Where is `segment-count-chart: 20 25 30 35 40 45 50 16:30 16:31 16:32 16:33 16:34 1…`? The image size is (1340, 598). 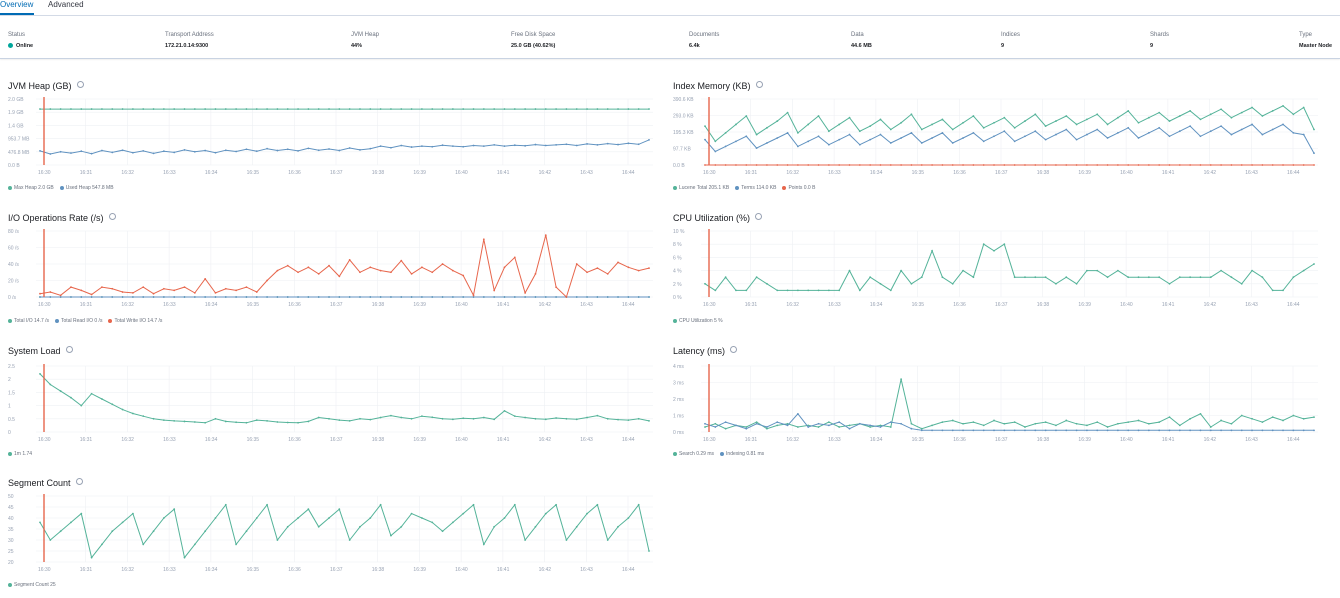
segment-count-chart: 20 25 30 35 40 45 50 16:30 16:31 16:32 16:33 16:34 1… is located at coordinates (333, 535).